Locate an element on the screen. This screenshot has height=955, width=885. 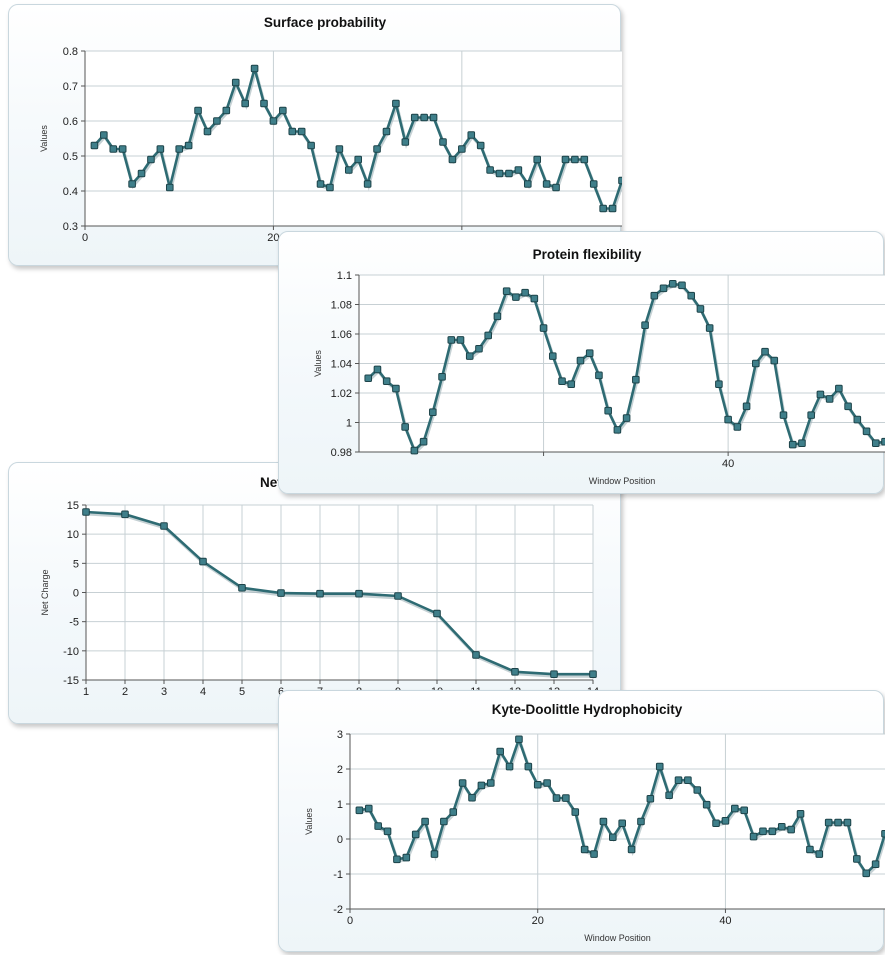
y-tick-label: 1.08 is located at coordinates (341, 306).